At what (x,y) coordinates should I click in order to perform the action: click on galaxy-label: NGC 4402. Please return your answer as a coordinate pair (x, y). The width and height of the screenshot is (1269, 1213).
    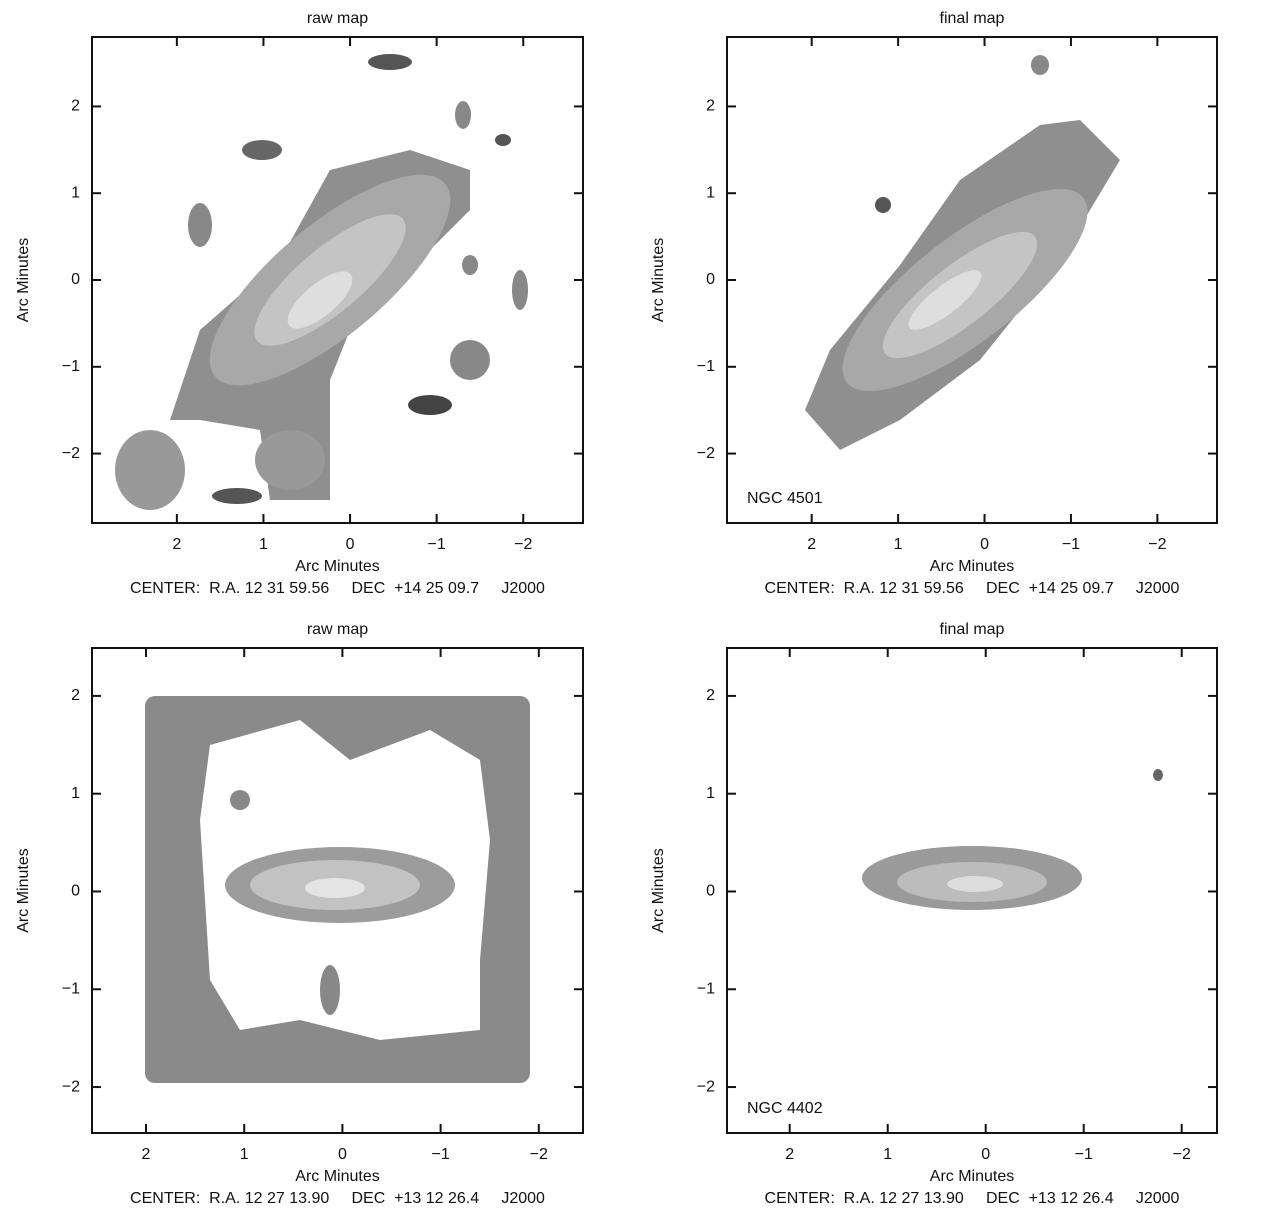
    Looking at the image, I should click on (785, 1108).